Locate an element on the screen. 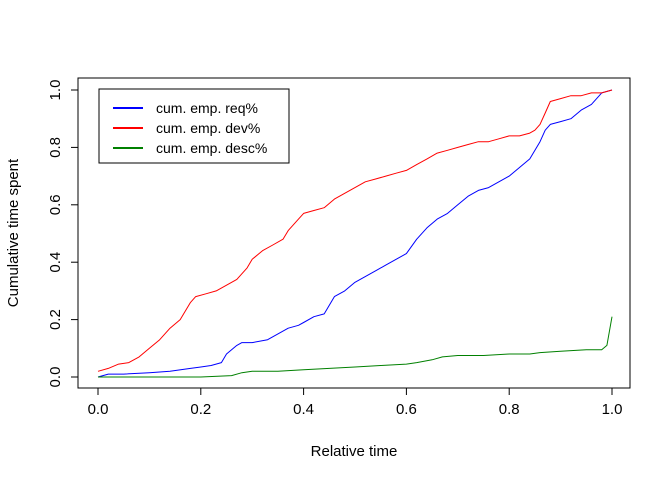 The height and width of the screenshot is (480, 672). y-tick-label: 0.8 is located at coordinates (55, 147).